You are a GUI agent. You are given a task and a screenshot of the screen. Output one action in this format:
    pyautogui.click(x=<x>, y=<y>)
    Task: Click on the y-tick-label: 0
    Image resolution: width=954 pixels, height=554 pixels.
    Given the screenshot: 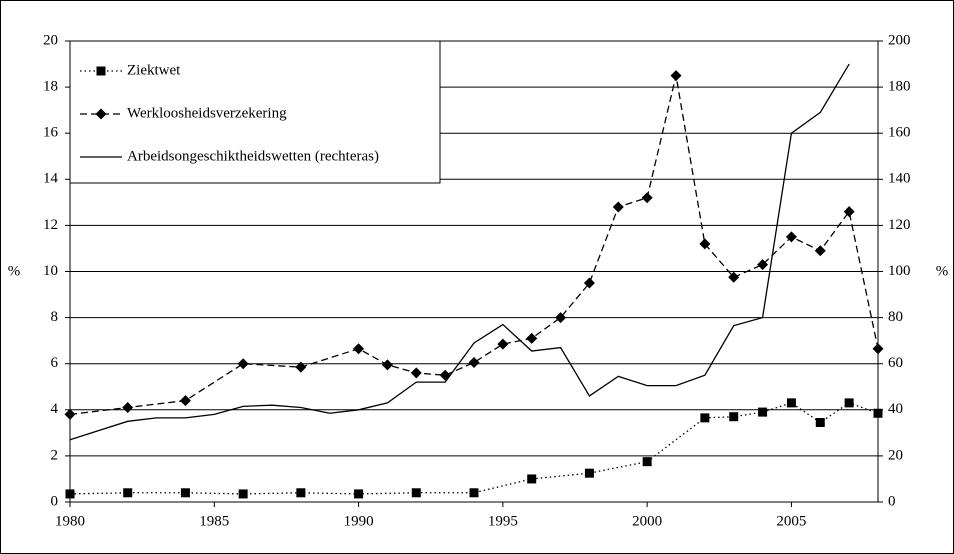 What is the action you would take?
    pyautogui.click(x=55, y=501)
    